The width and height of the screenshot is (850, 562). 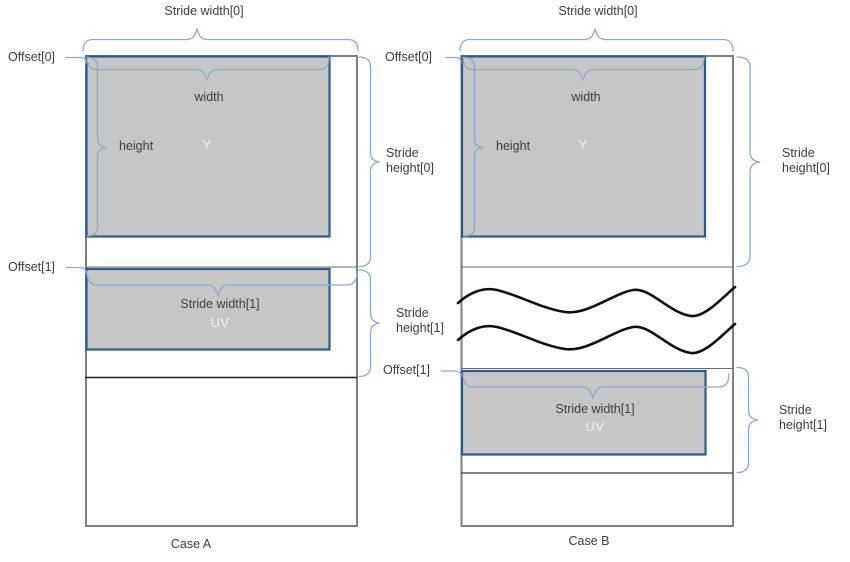 I want to click on case-a-height-brace, so click(x=96, y=146).